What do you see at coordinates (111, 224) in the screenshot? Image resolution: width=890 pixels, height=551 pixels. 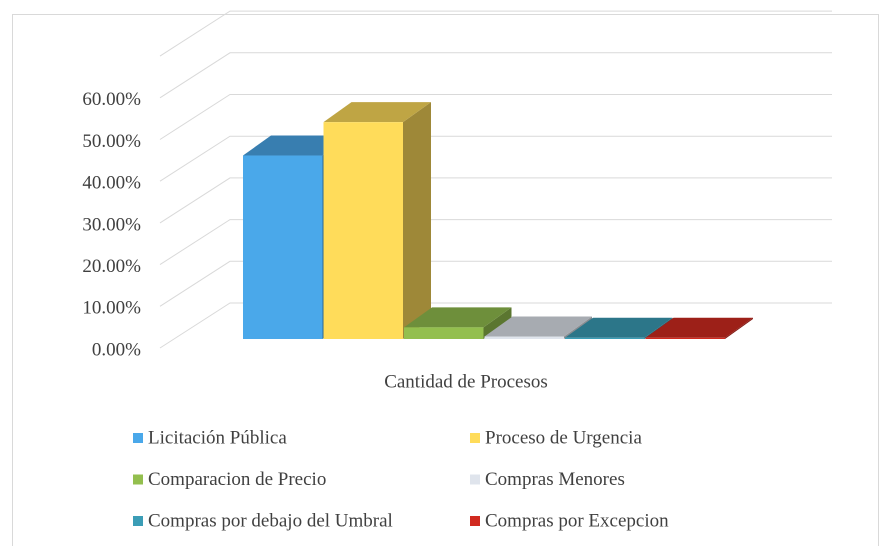 I see `y-tick-label: 30.00%` at bounding box center [111, 224].